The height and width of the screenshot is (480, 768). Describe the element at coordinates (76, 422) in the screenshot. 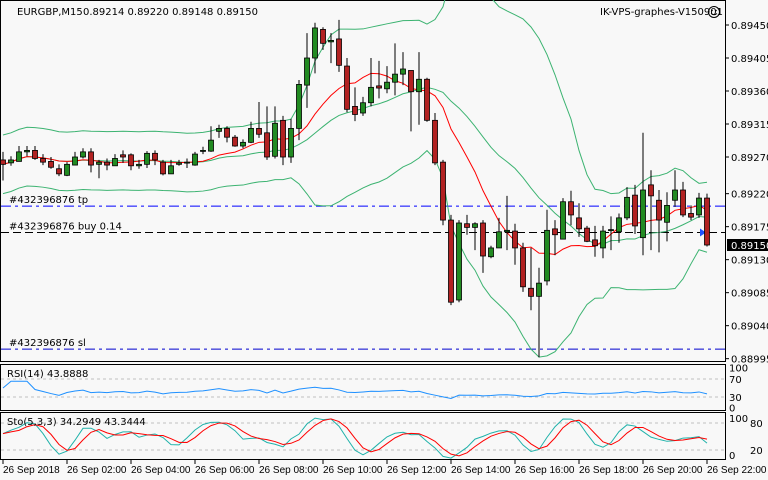

I see `stochastic-title: Sto(5,3,3) 34.2949 43.3444` at that location.